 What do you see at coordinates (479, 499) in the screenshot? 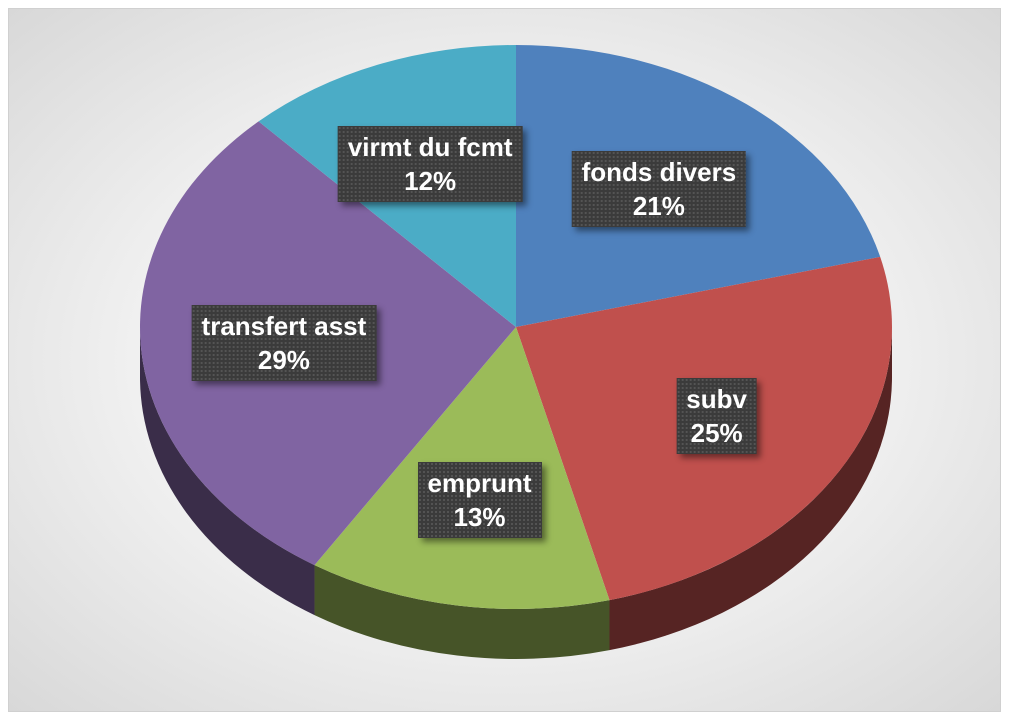
I see `data-label: emprunt 13%` at bounding box center [479, 499].